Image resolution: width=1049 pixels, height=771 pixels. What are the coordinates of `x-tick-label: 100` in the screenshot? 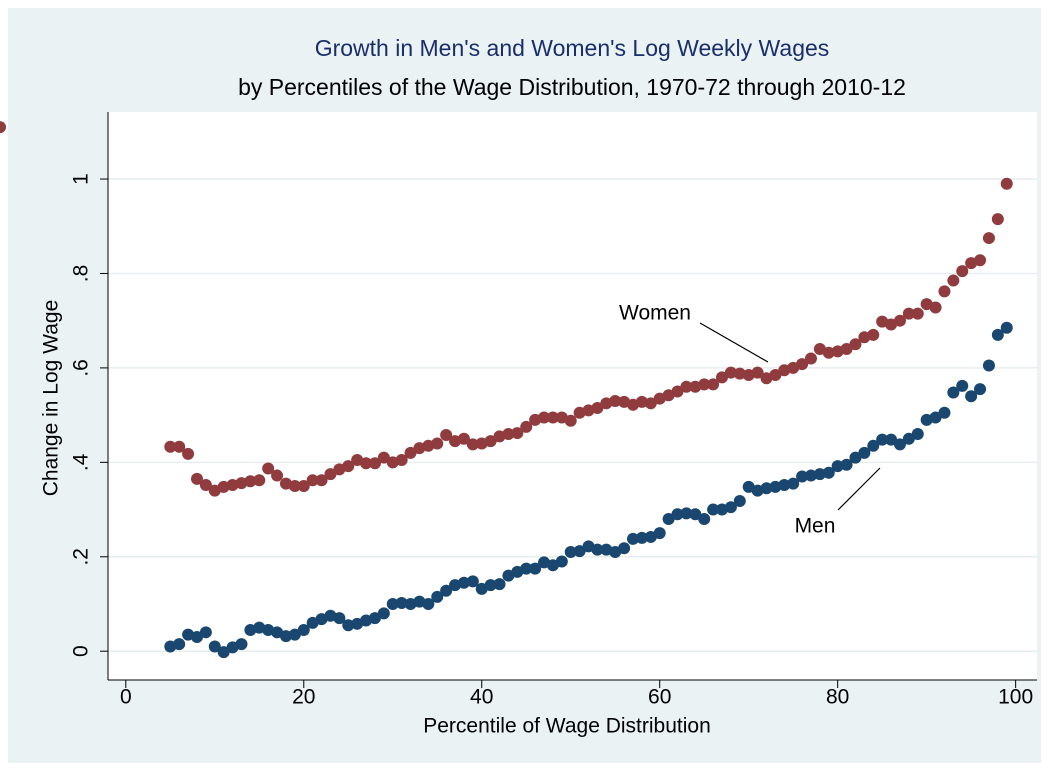 It's located at (1015, 697).